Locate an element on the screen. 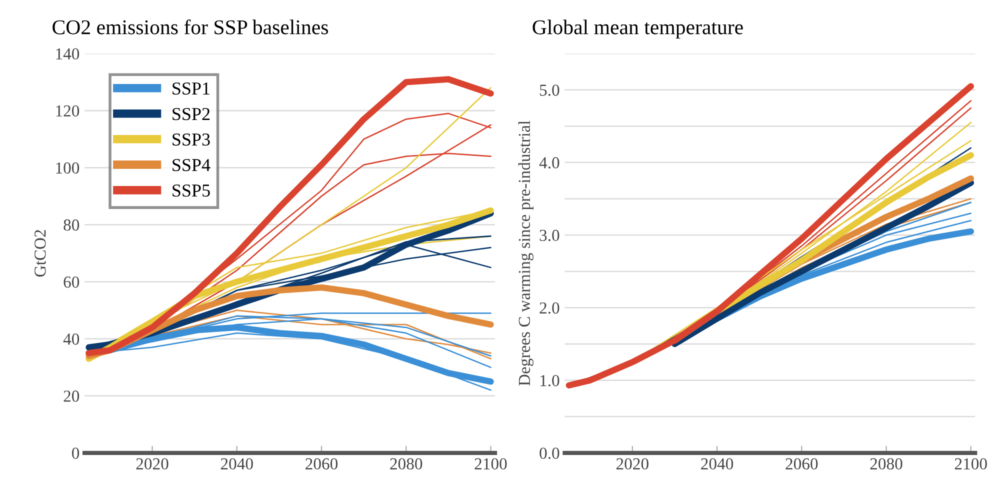  chart-title: CO2 emissions for SSP baselines is located at coordinates (190, 26).